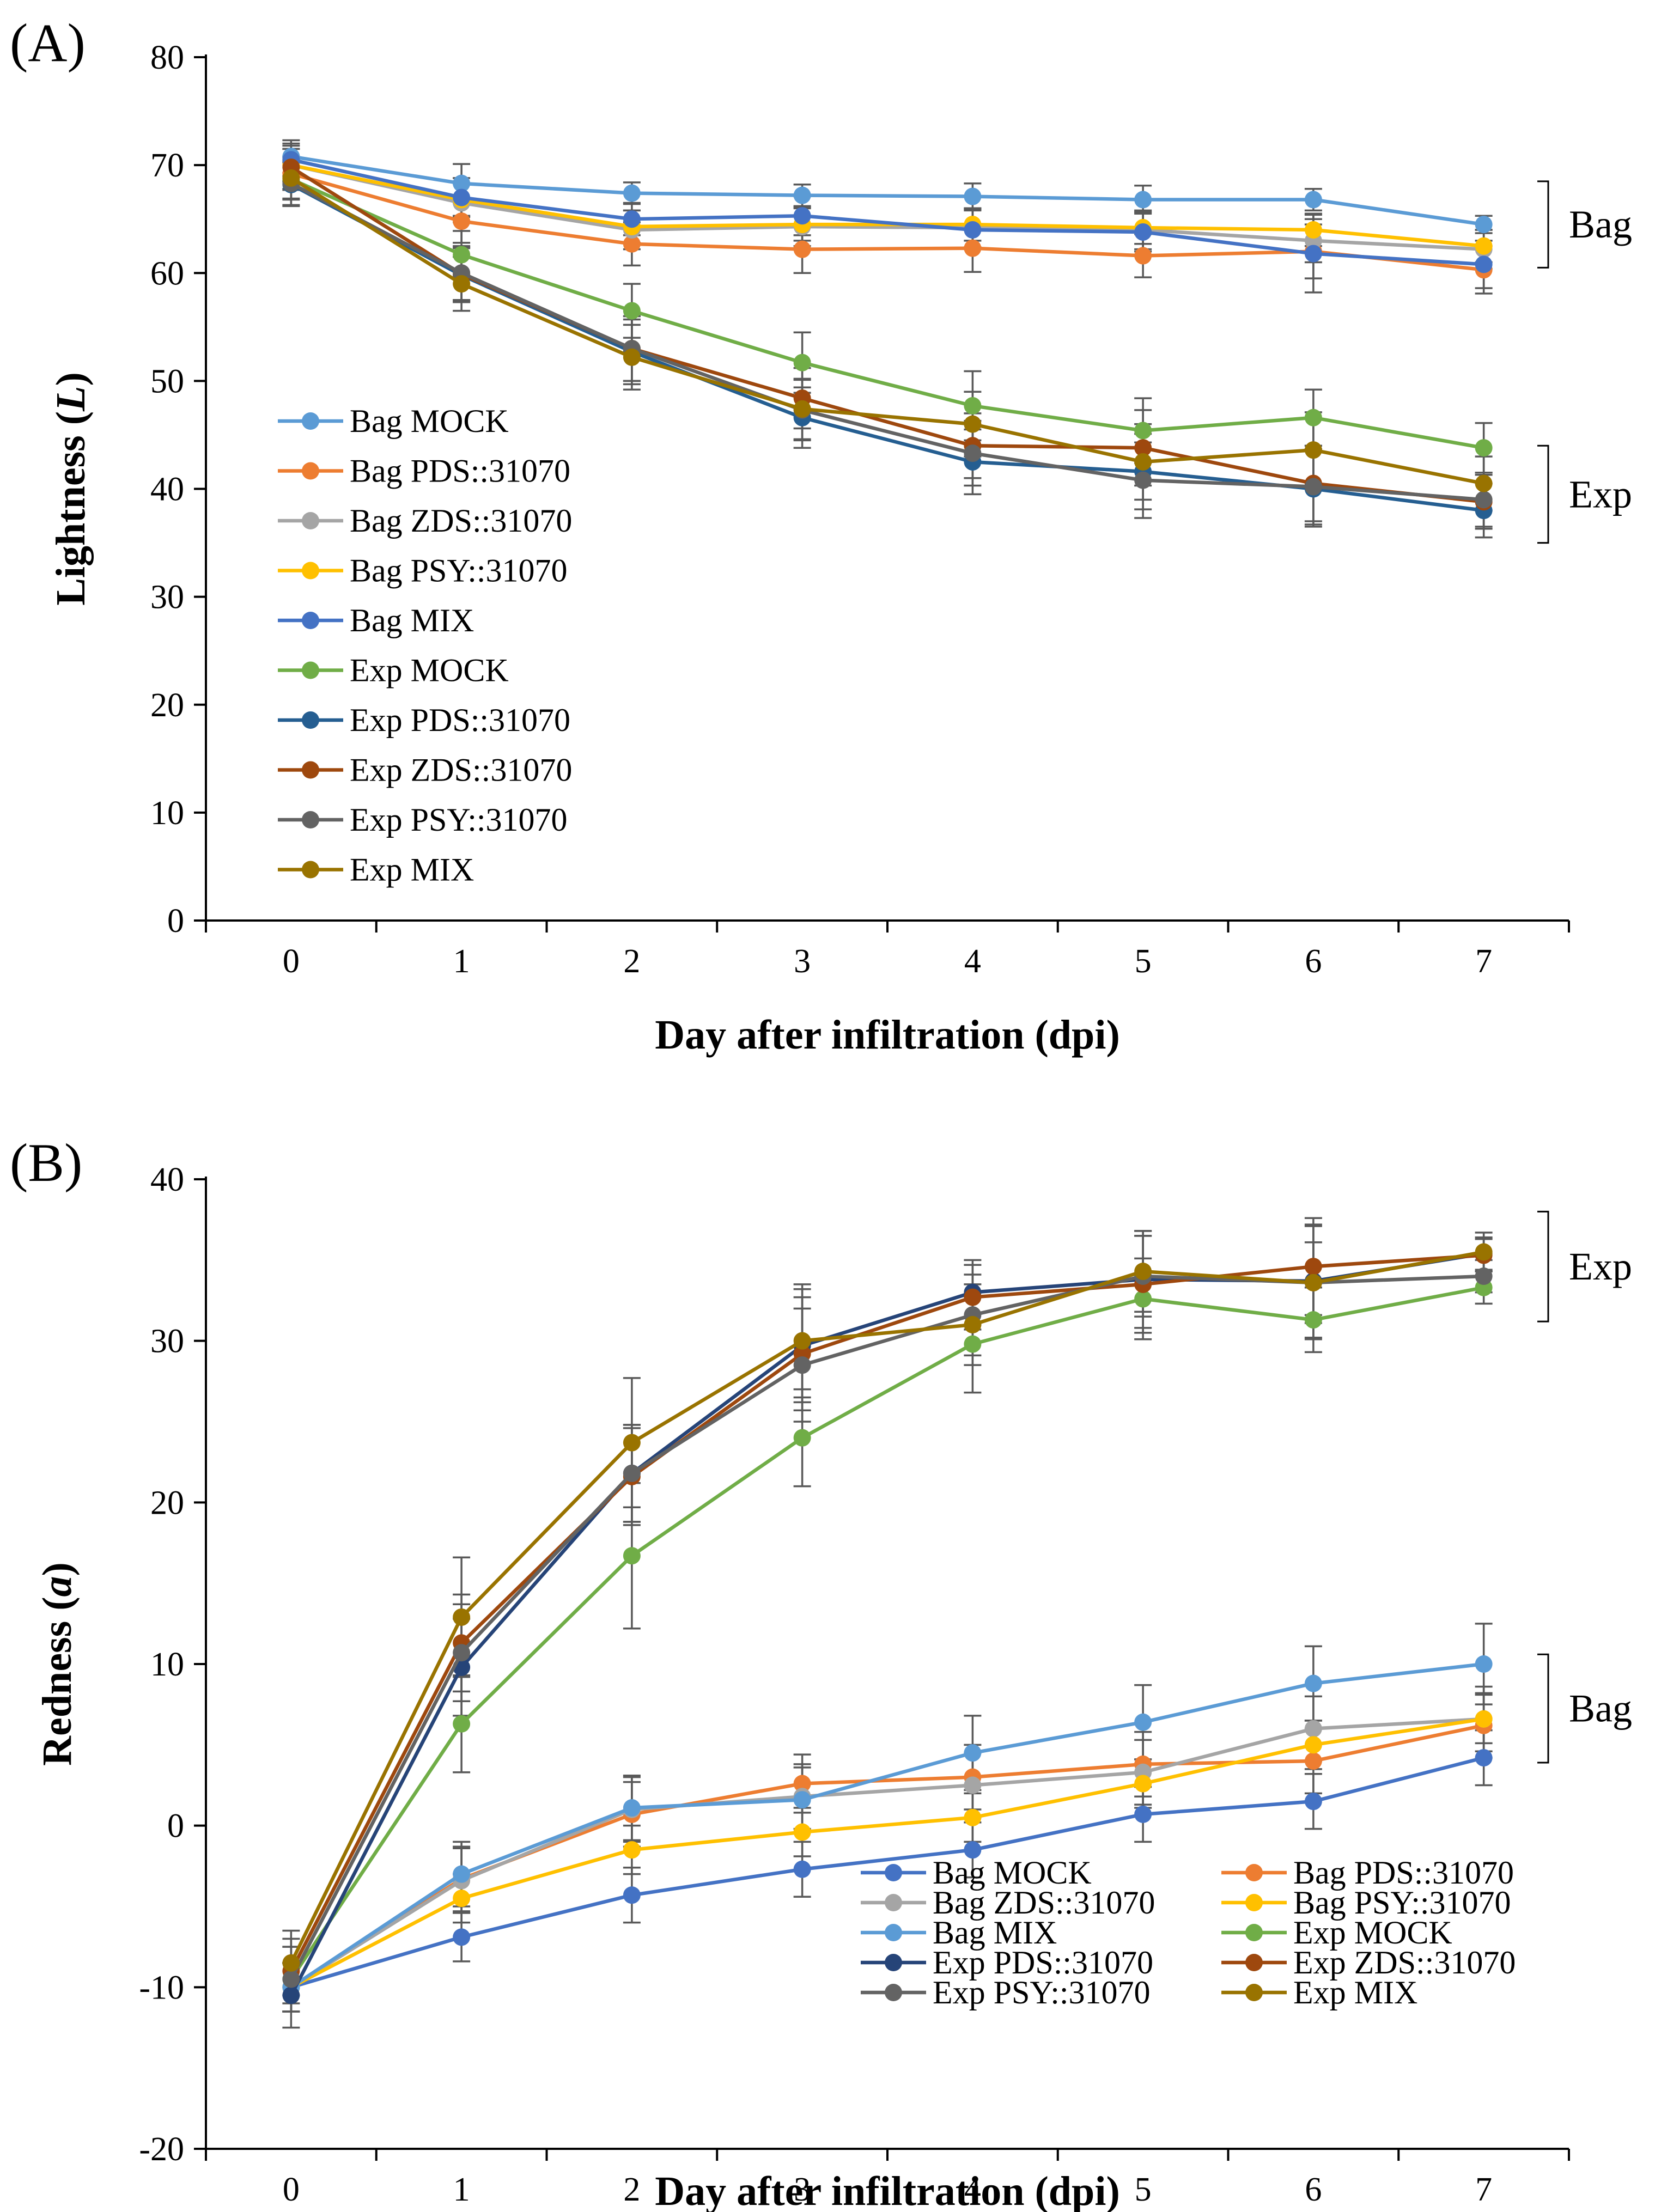 The height and width of the screenshot is (2212, 1655). I want to click on chart0-legend-item: Bag MIX, so click(376, 620).